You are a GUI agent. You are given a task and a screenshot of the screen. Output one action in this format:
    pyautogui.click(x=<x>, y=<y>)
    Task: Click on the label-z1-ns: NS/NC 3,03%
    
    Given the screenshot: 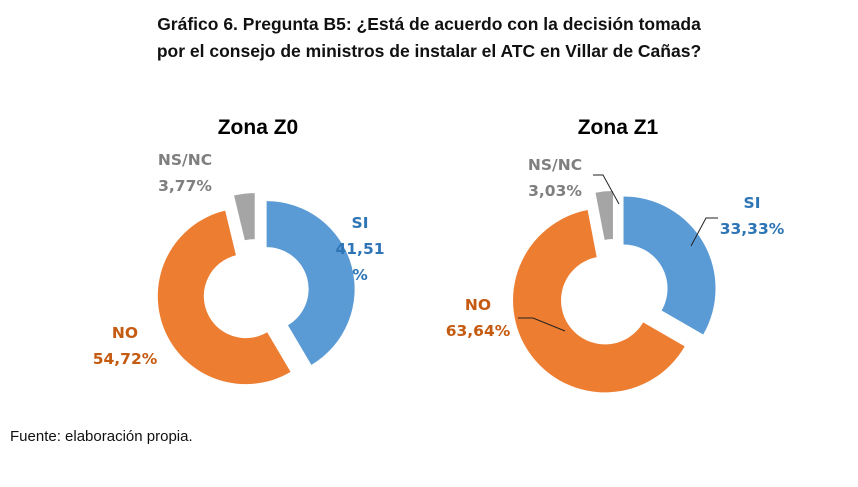 What is the action you would take?
    pyautogui.click(x=555, y=178)
    